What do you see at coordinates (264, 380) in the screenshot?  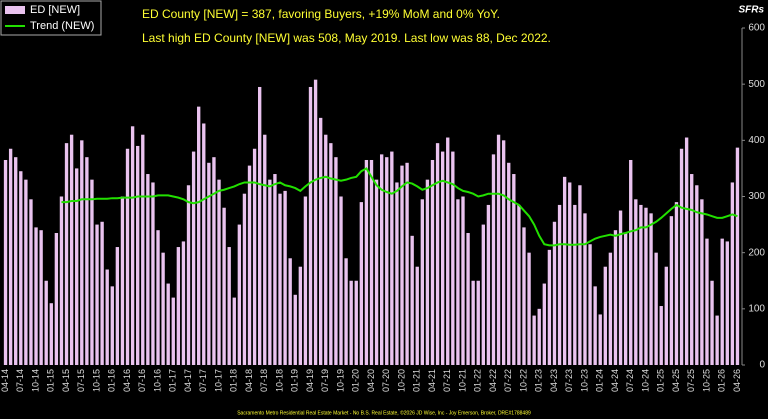 I see `x-tick-label: 07-18` at bounding box center [264, 380].